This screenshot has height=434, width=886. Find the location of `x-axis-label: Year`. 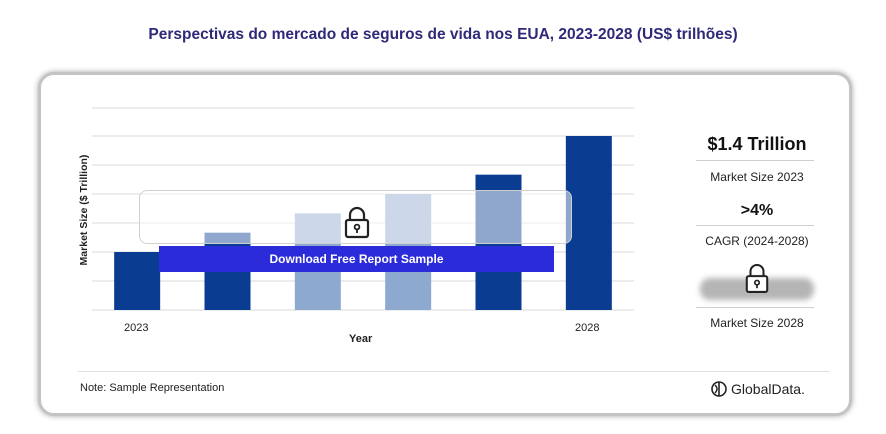

x-axis-label: Year is located at coordinates (361, 339).